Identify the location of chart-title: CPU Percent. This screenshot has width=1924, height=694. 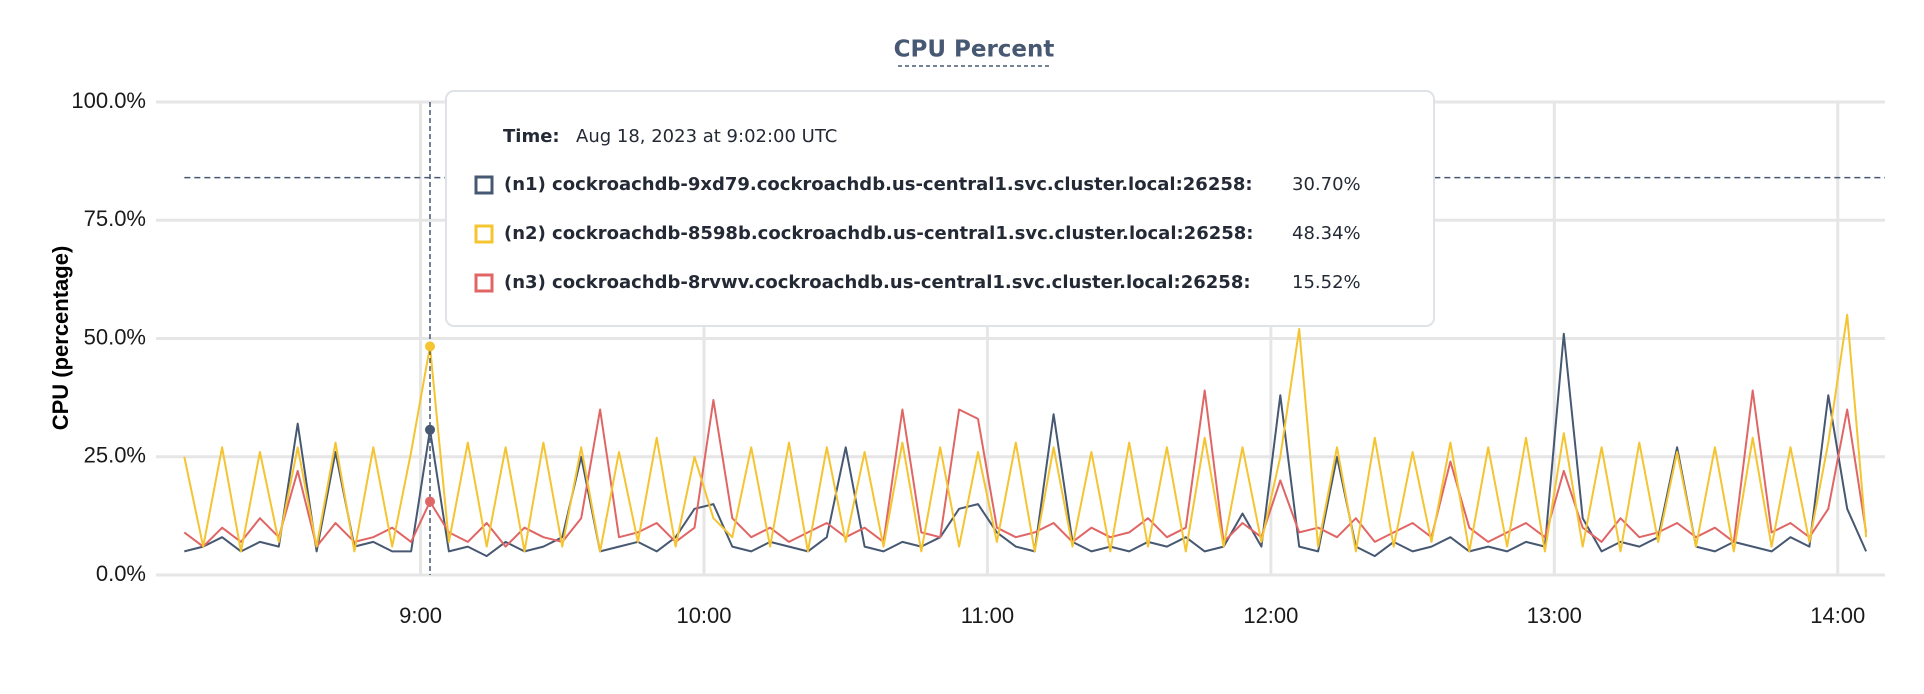
(974, 50).